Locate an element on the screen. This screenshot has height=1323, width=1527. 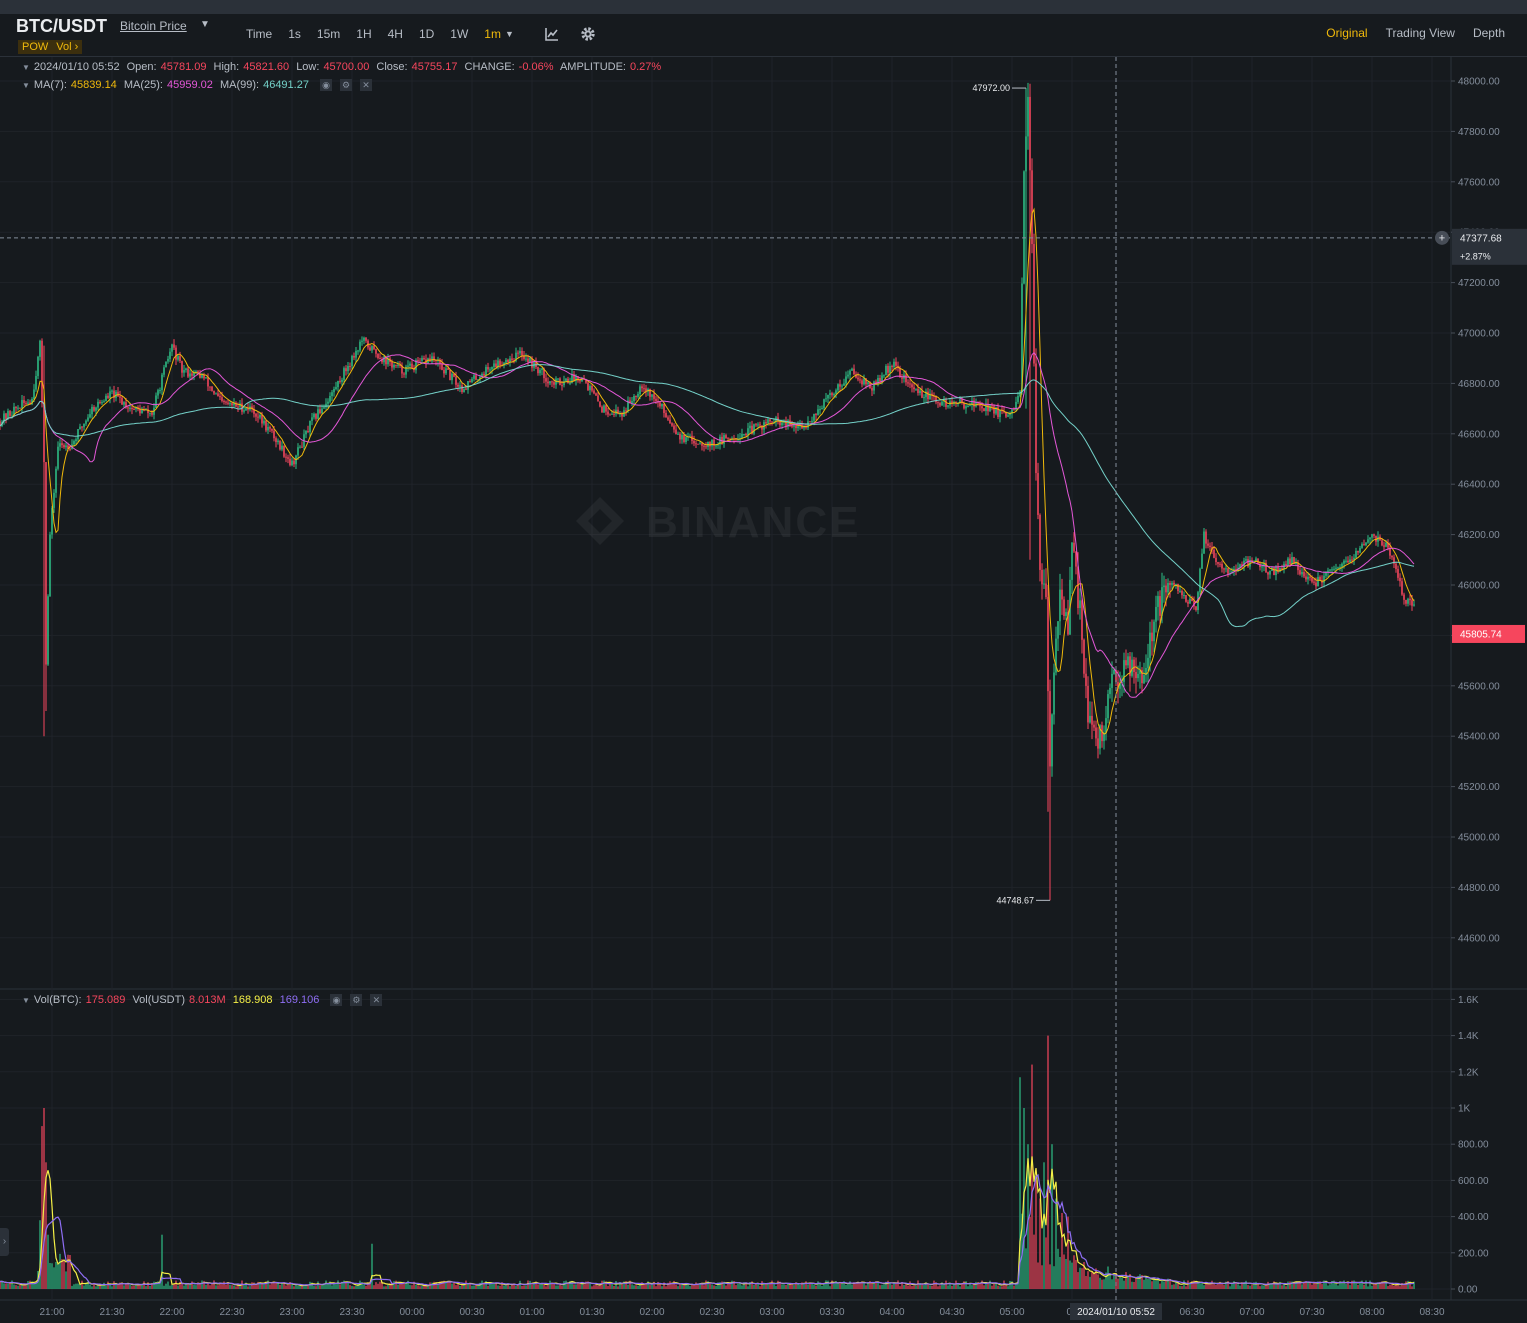
interval-time: Time is located at coordinates (259, 34).